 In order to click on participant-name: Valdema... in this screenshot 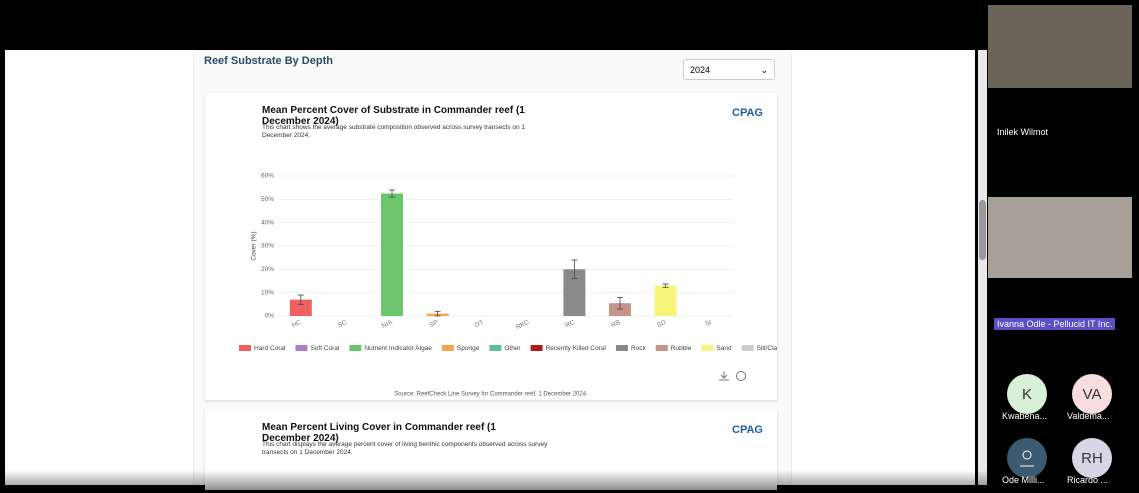, I will do `click(1088, 416)`.